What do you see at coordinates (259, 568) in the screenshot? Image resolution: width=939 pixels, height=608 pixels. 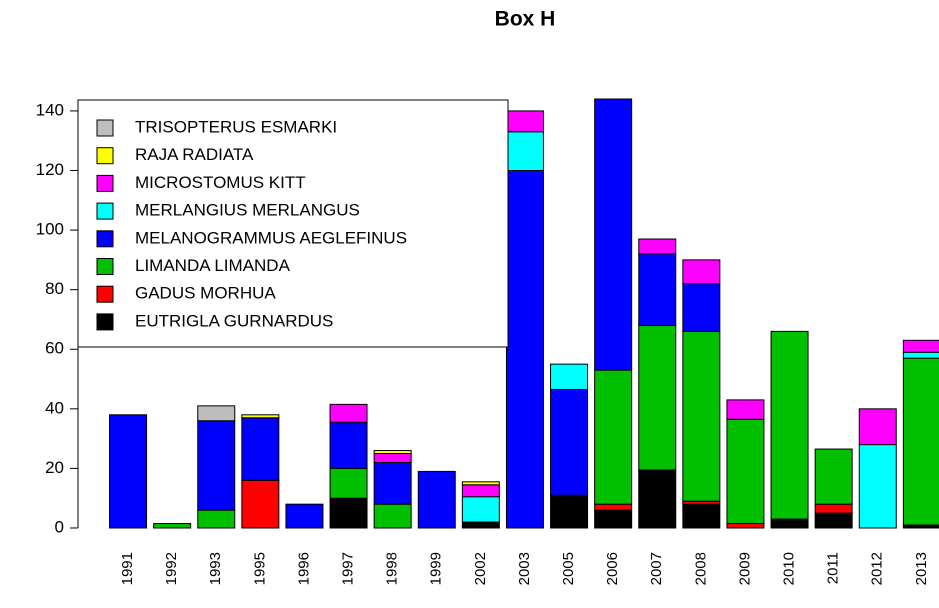 I see `x-tick-label: 1995` at bounding box center [259, 568].